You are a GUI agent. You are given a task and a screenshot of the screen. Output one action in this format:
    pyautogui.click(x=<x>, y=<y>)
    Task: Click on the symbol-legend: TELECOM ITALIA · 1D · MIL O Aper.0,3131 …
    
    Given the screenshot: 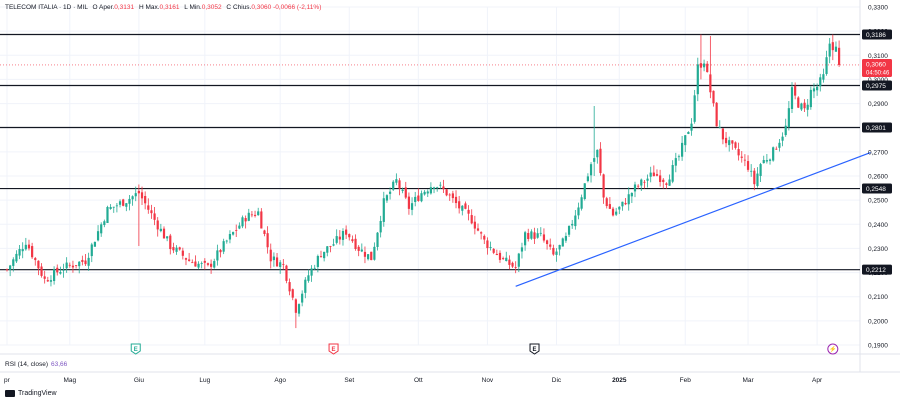 What is the action you would take?
    pyautogui.click(x=163, y=7)
    